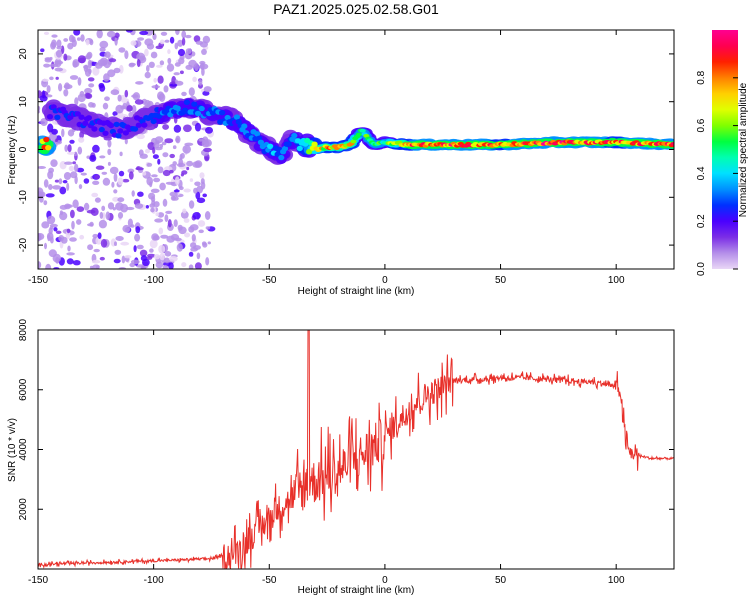 This screenshot has width=750, height=600. What do you see at coordinates (501, 580) in the screenshot?
I see `x-tick-label: 50` at bounding box center [501, 580].